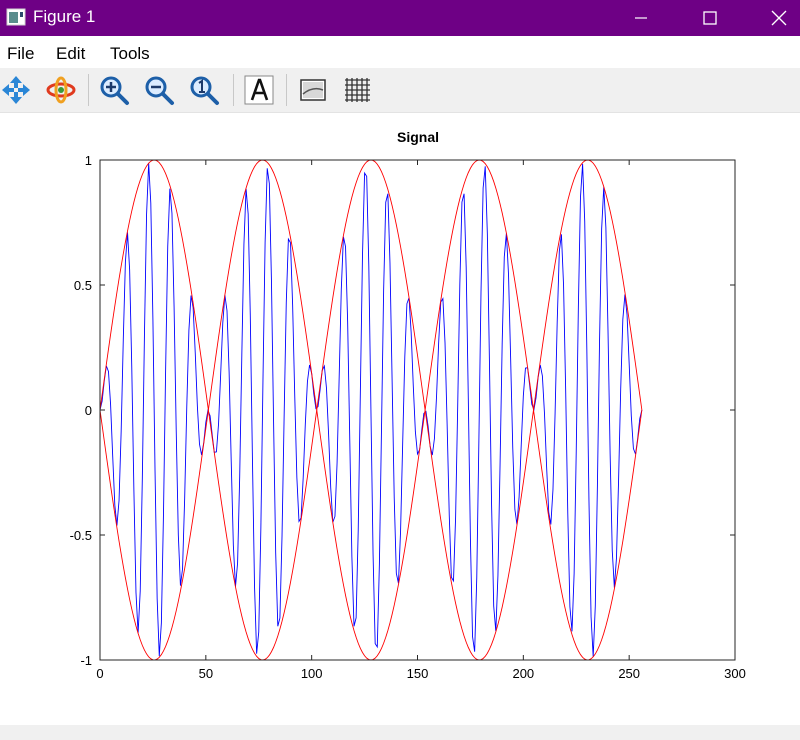  What do you see at coordinates (735, 673) in the screenshot?
I see `x-tick-label: 300` at bounding box center [735, 673].